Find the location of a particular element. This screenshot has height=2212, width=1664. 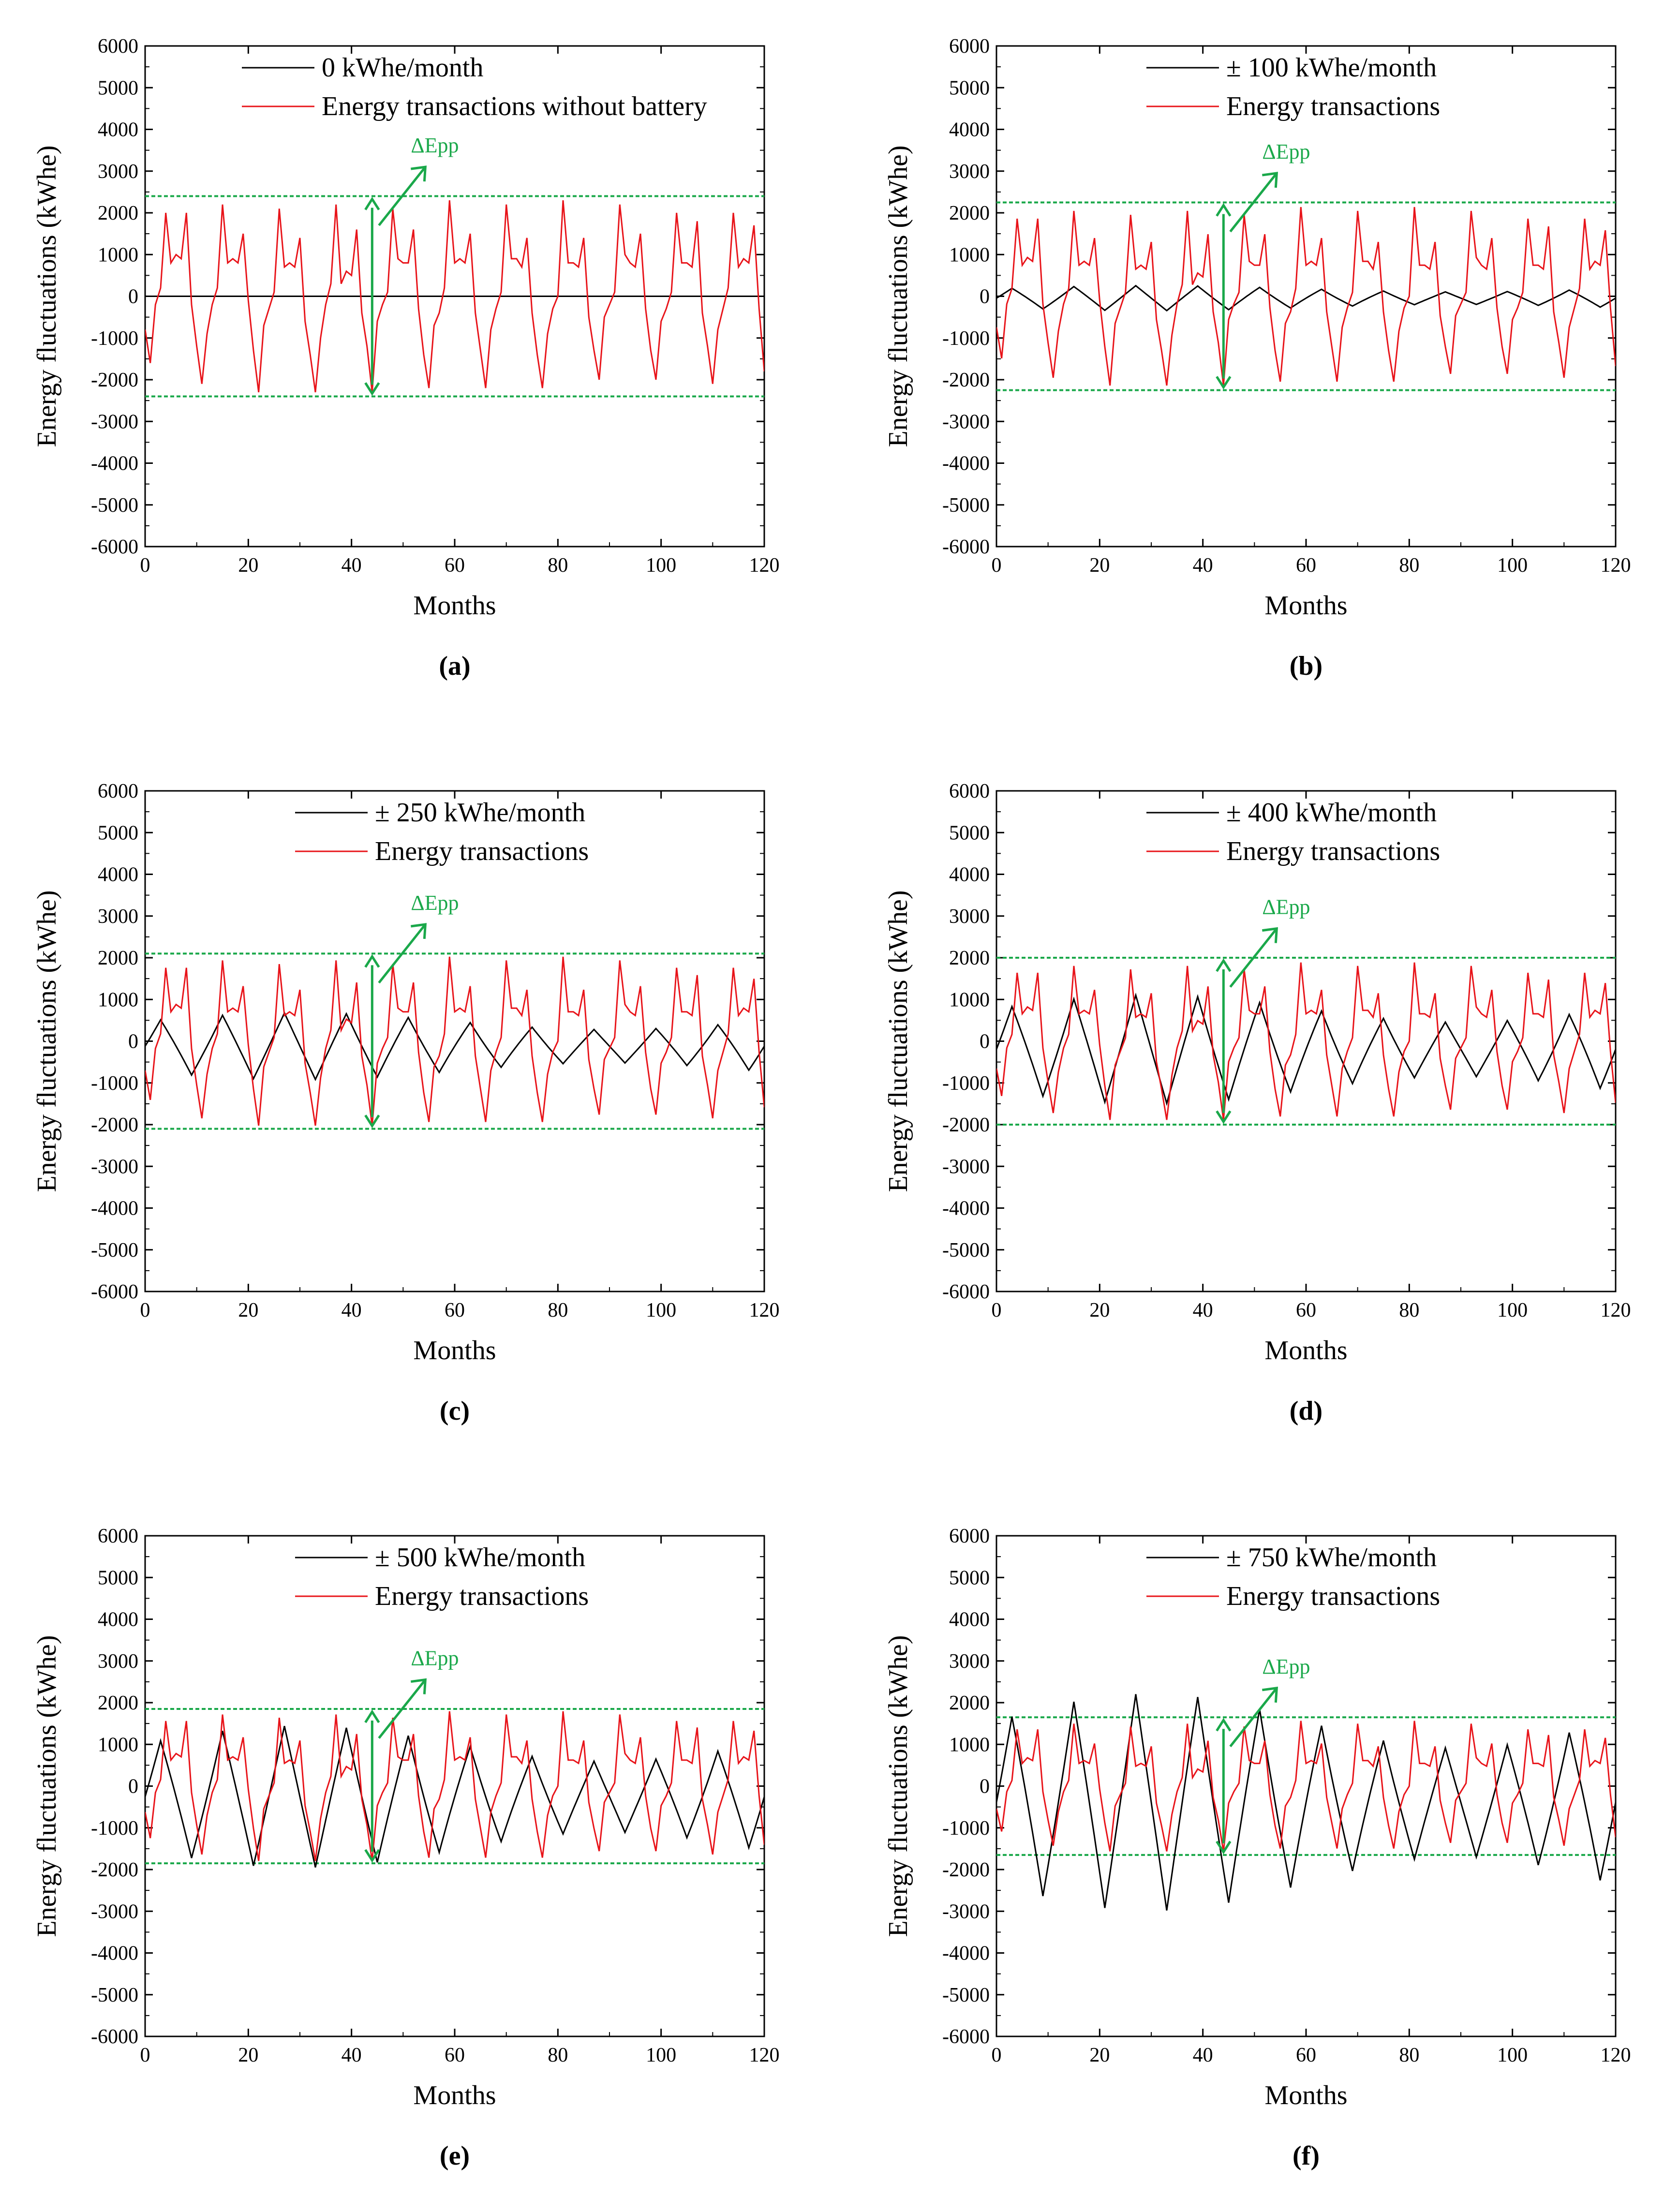

panel-label: (c) is located at coordinates (455, 1411).